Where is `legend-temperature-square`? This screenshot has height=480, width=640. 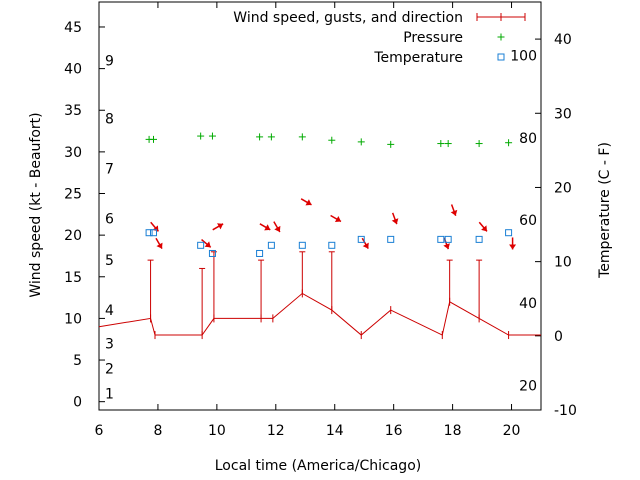
legend-temperature-square is located at coordinates (501, 57).